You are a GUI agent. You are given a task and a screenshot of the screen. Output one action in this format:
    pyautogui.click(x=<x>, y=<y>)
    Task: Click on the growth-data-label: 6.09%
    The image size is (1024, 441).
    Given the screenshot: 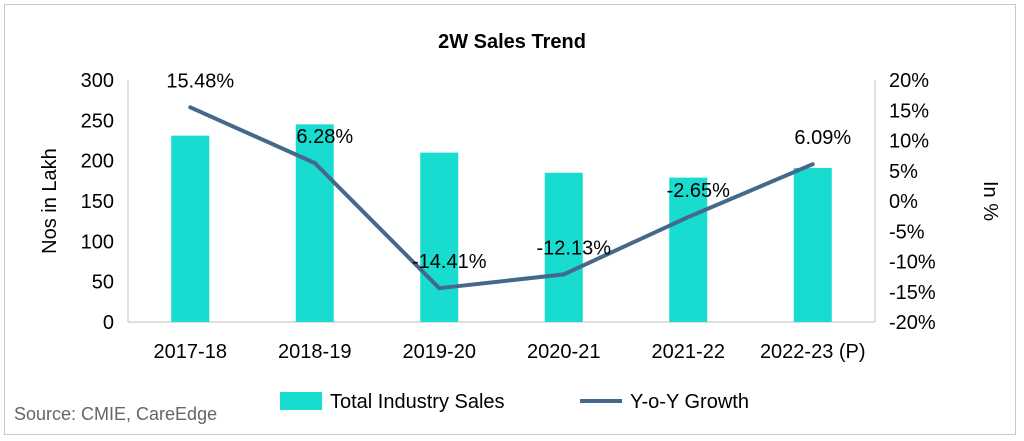 What is the action you would take?
    pyautogui.click(x=822, y=138)
    